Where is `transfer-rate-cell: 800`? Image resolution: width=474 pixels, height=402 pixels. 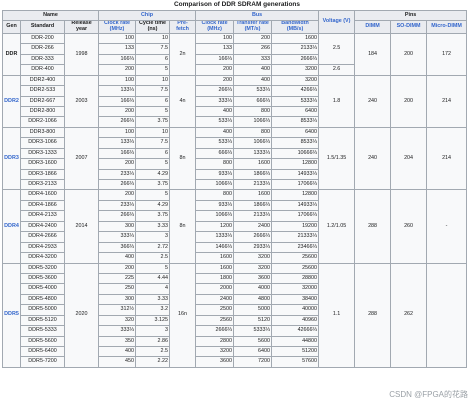 transfer-rate-cell: 800 is located at coordinates (253, 132).